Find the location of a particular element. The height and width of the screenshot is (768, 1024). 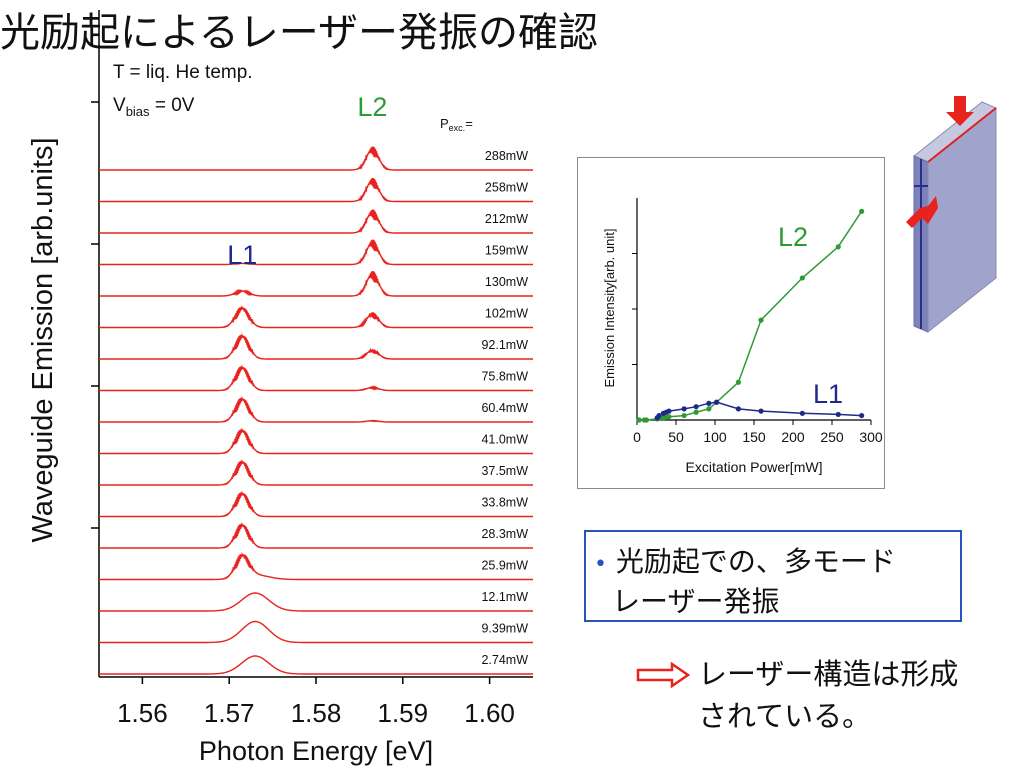

waveguide-device-diagram is located at coordinates (951, 215).